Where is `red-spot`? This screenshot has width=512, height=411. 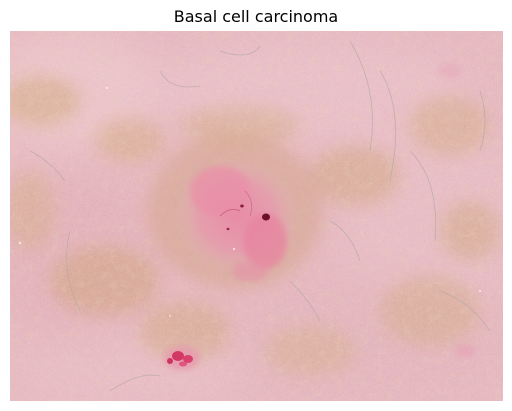 red-spot is located at coordinates (182, 358).